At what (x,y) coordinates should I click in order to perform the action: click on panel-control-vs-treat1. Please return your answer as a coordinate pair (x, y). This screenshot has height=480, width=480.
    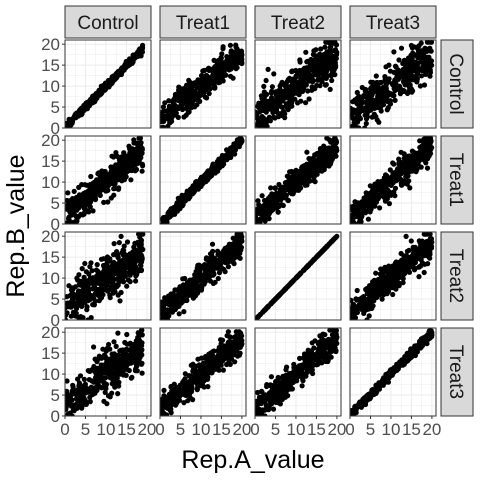
    Looking at the image, I should click on (203, 84).